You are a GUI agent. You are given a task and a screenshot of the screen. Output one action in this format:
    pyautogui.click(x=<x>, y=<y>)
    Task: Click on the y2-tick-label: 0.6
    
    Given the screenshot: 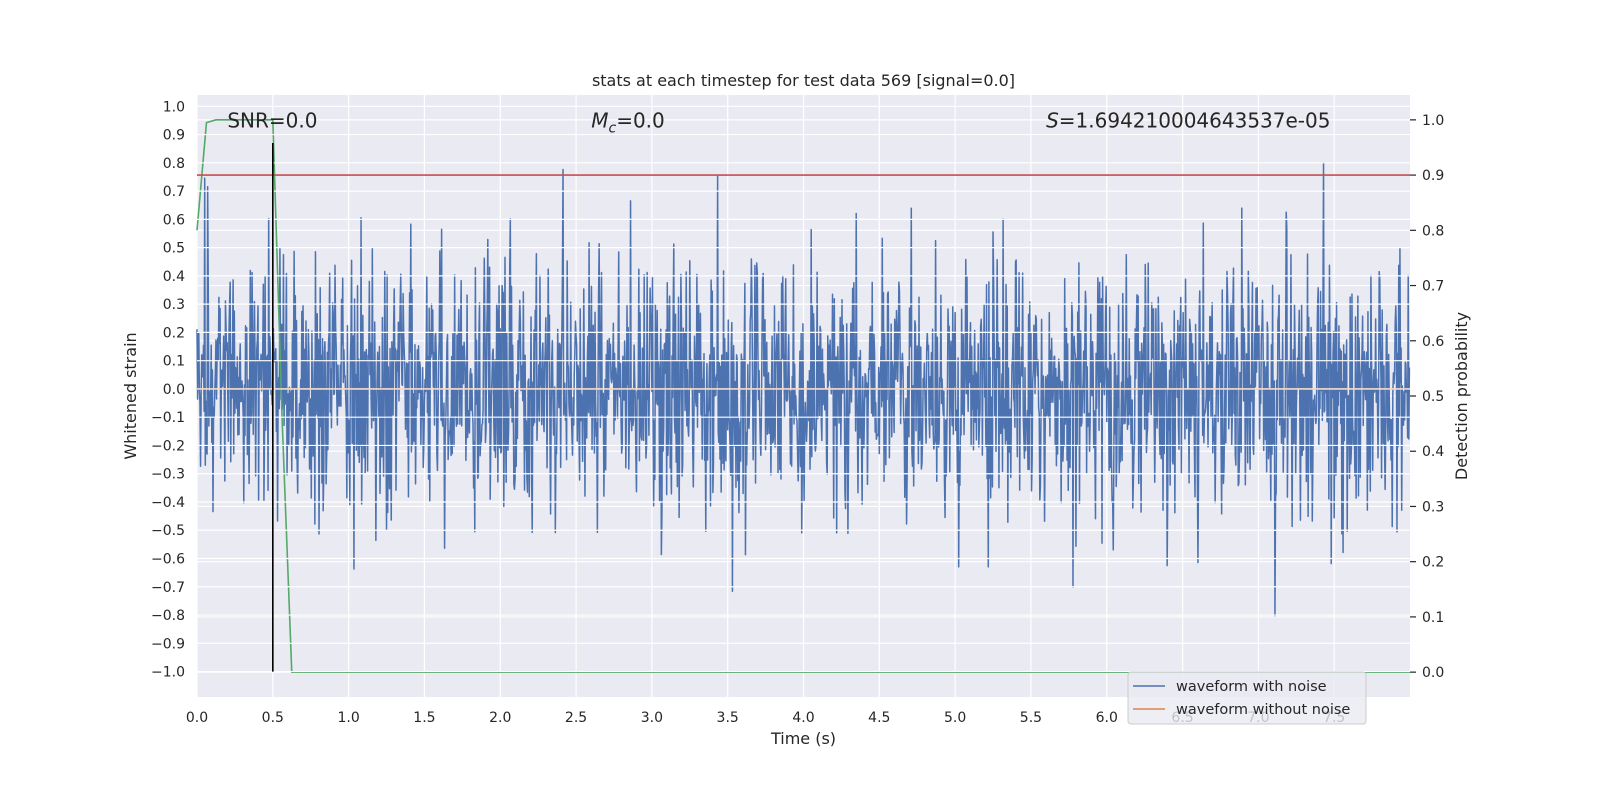 What is the action you would take?
    pyautogui.click(x=1433, y=342)
    